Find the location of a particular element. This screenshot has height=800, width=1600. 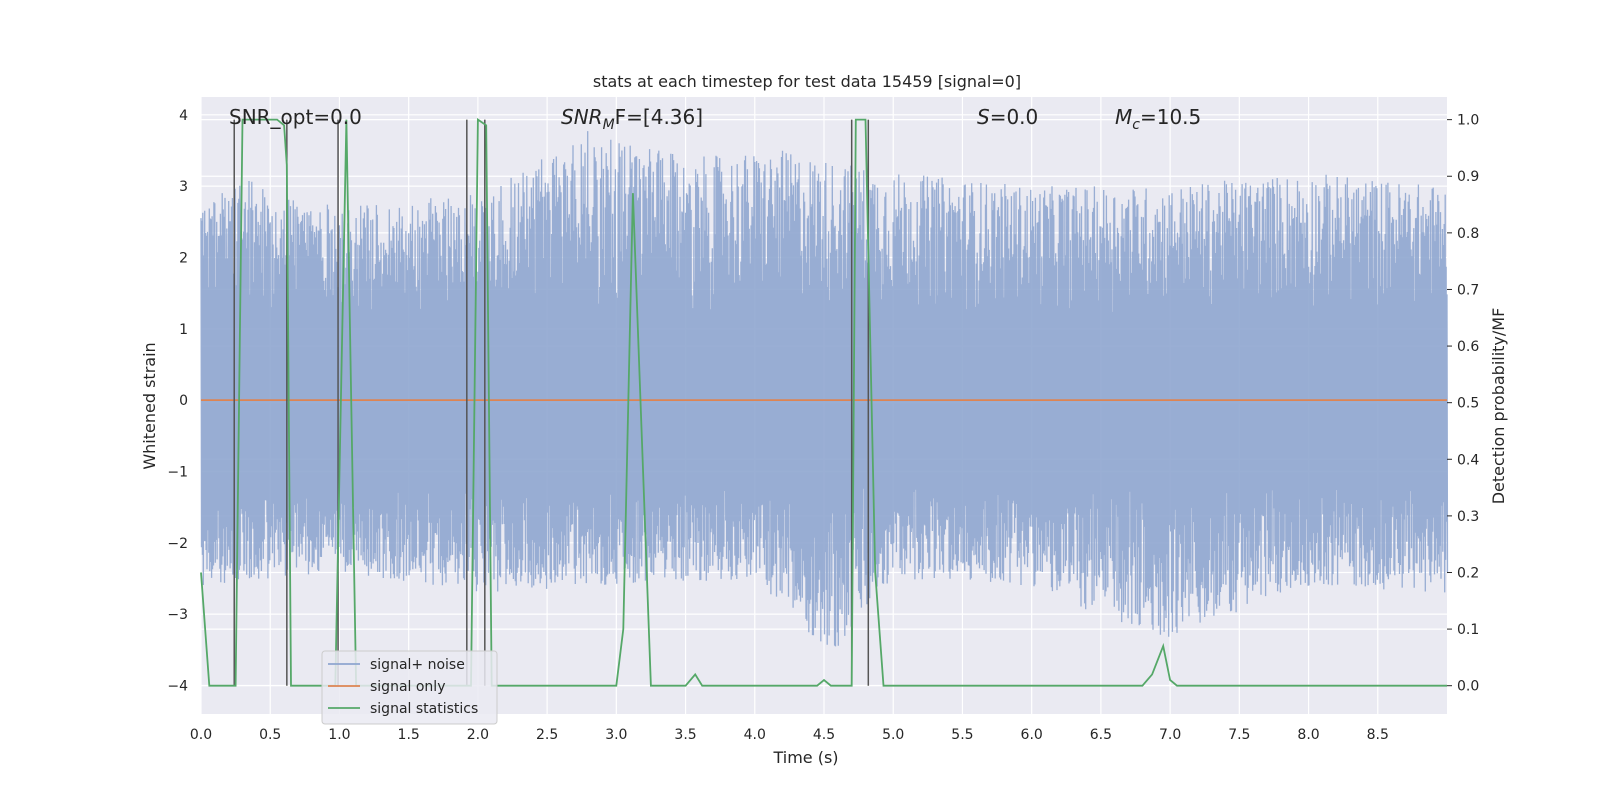

x-tick-label-17: 8.5 is located at coordinates (1378, 735).